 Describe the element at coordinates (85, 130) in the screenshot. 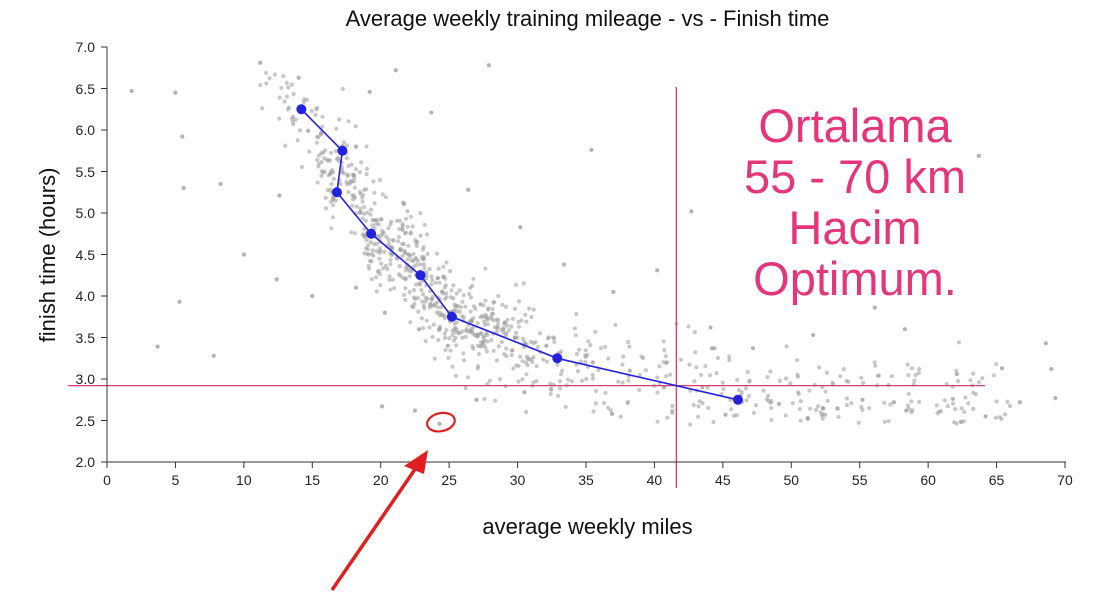

I see `y-tick-label: 6.0` at that location.